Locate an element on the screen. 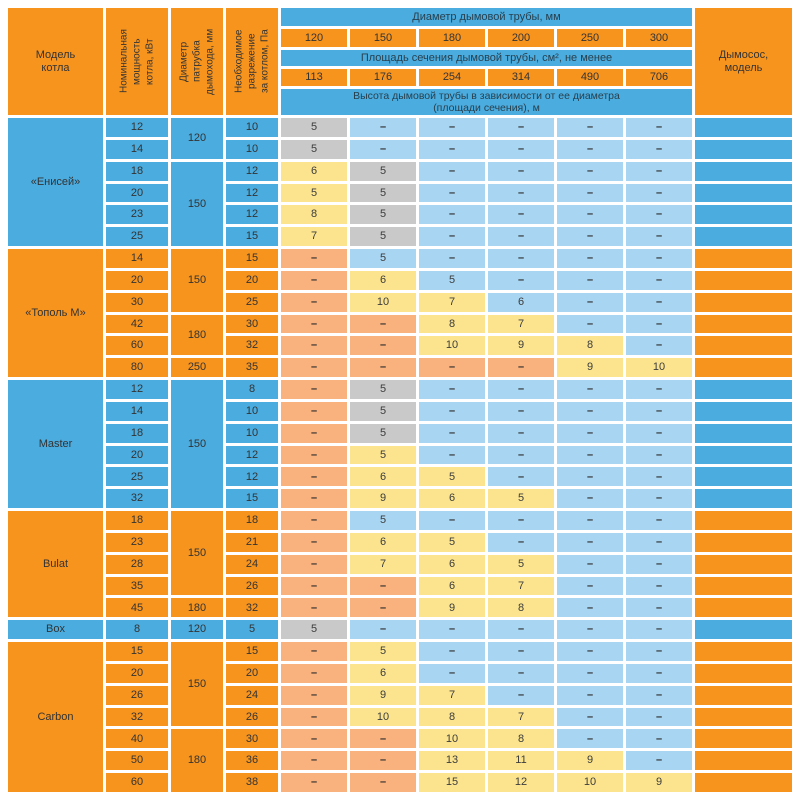 This screenshot has height=808, width=800. power-cell: 80 is located at coordinates (137, 368).